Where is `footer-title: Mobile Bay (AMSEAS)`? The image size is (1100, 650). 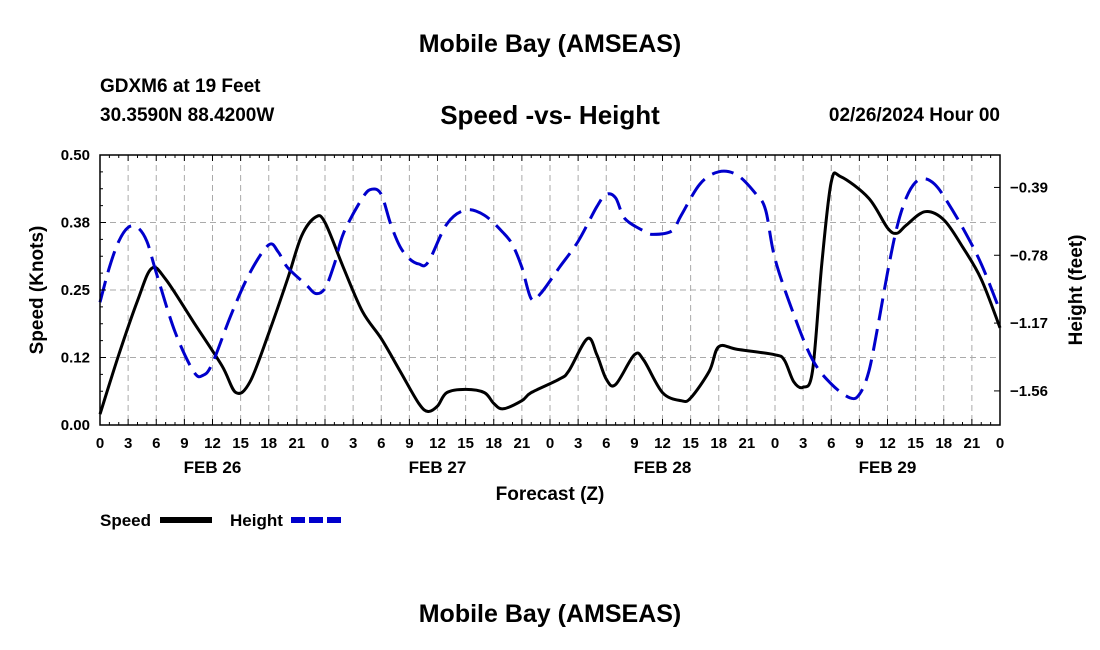
footer-title: Mobile Bay (AMSEAS) is located at coordinates (550, 614).